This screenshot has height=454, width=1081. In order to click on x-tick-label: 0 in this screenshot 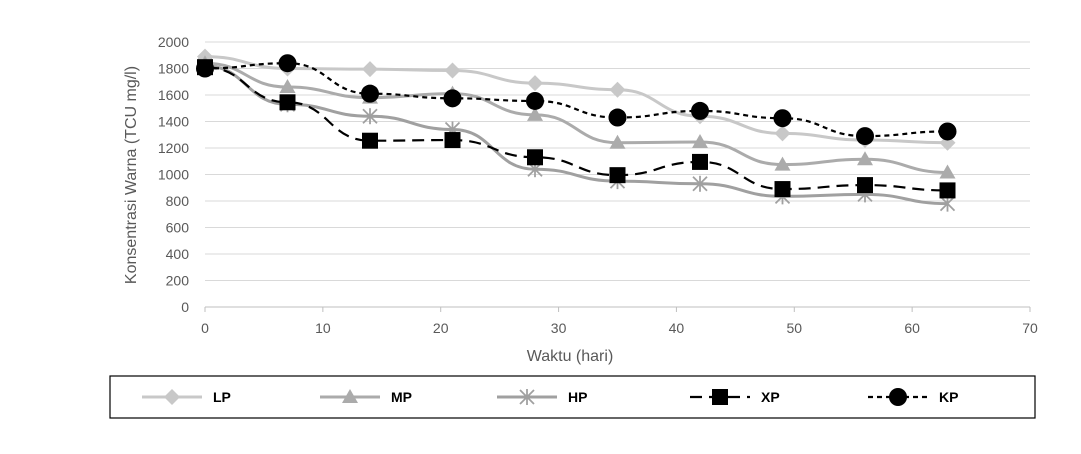, I will do `click(205, 328)`.